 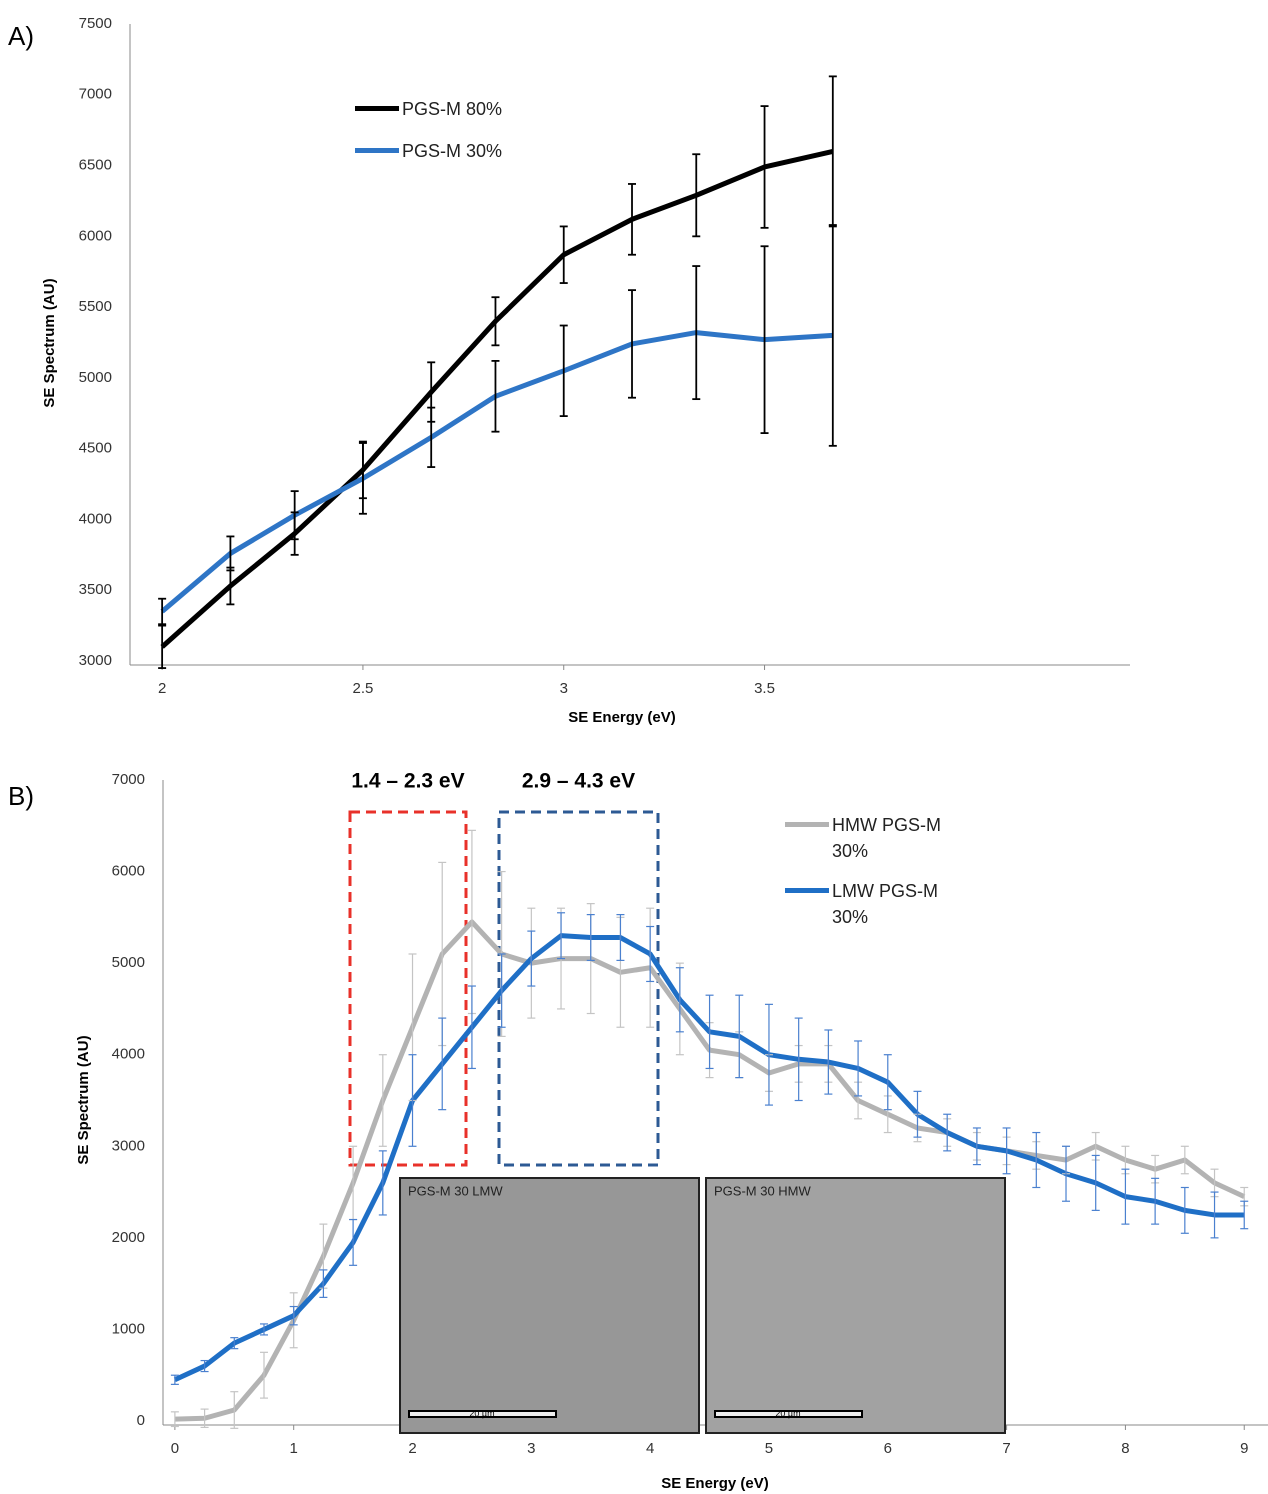 I want to click on panel-label: B), so click(x=21, y=796).